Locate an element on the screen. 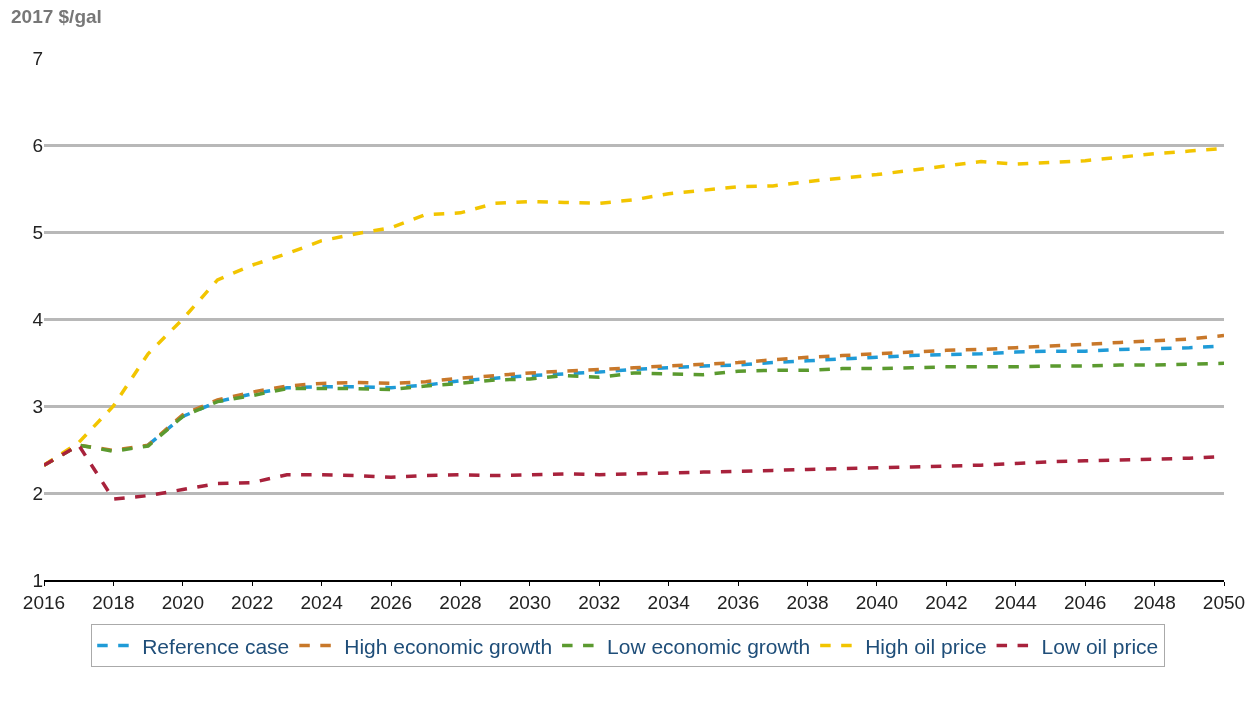 The width and height of the screenshot is (1257, 704). y-tick-label: 7 is located at coordinates (37, 58).